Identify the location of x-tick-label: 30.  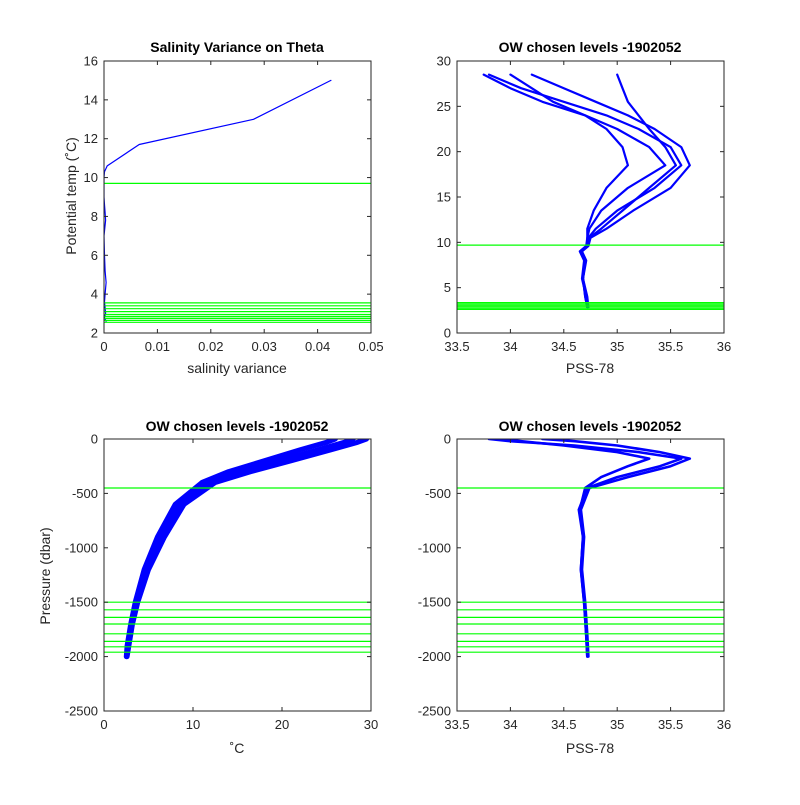
(371, 724).